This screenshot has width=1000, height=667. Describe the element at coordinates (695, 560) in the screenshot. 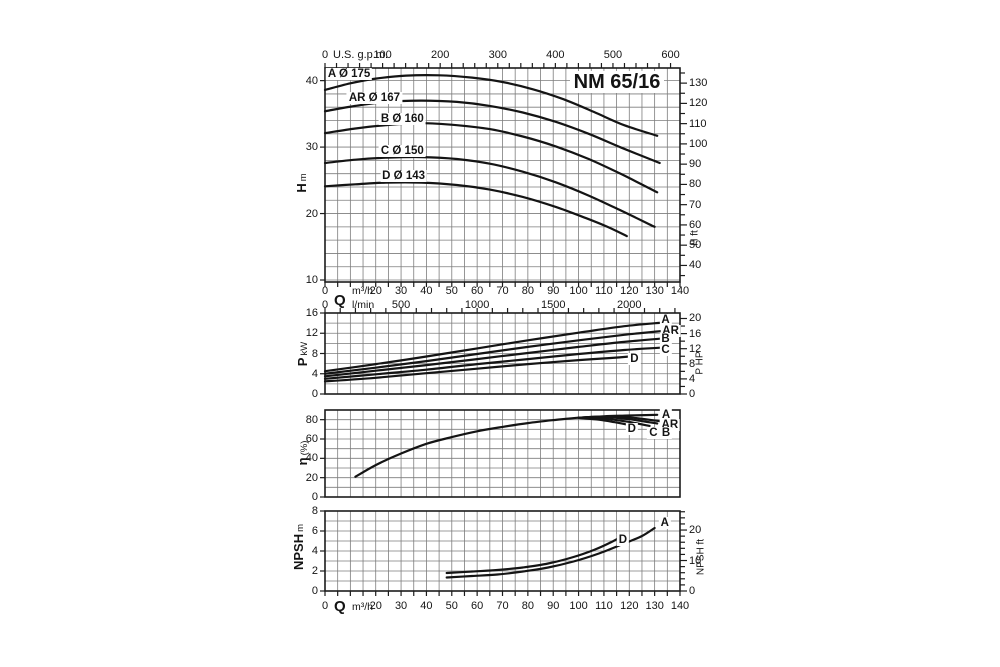

I see `npsh-right-tick-label: 10` at that location.